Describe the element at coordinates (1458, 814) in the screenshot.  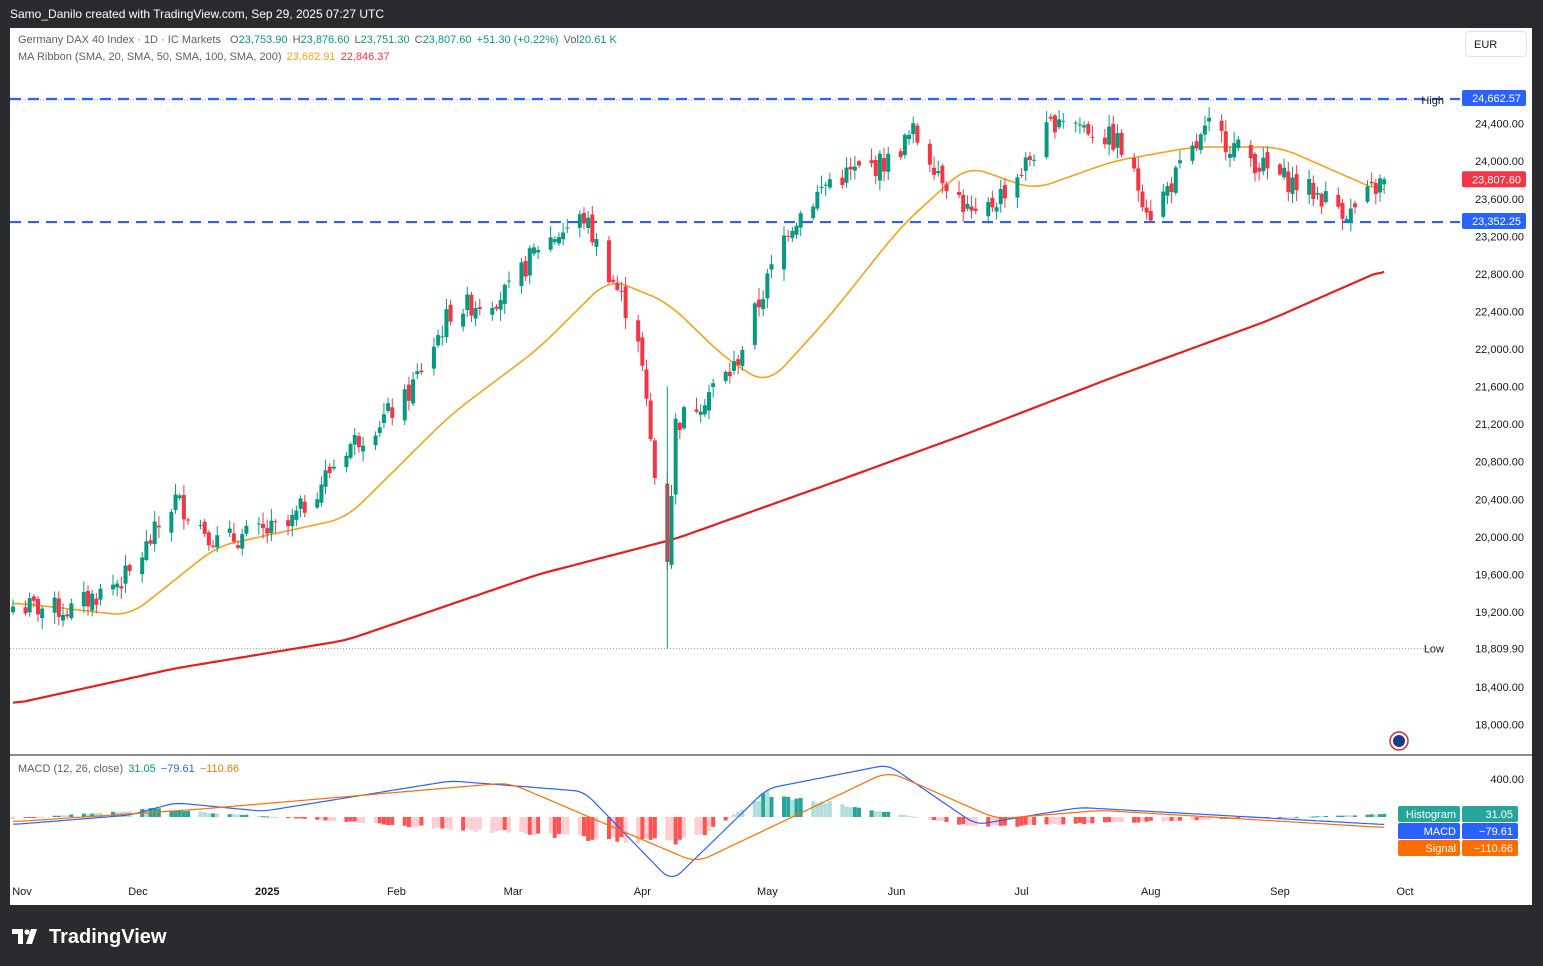
I see `histogram-tag: Histogram 31.05` at that location.